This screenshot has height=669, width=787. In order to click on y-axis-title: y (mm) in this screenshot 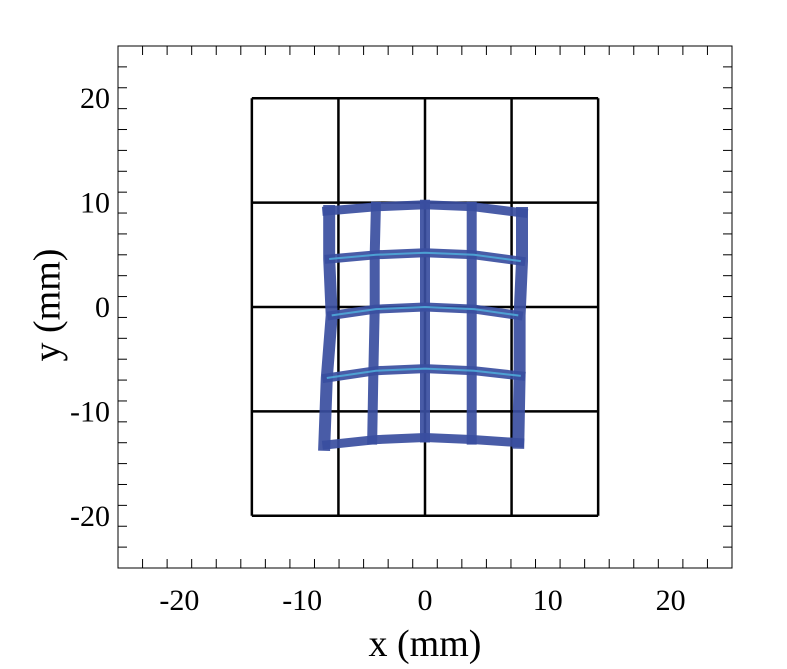, I will do `click(47, 305)`.